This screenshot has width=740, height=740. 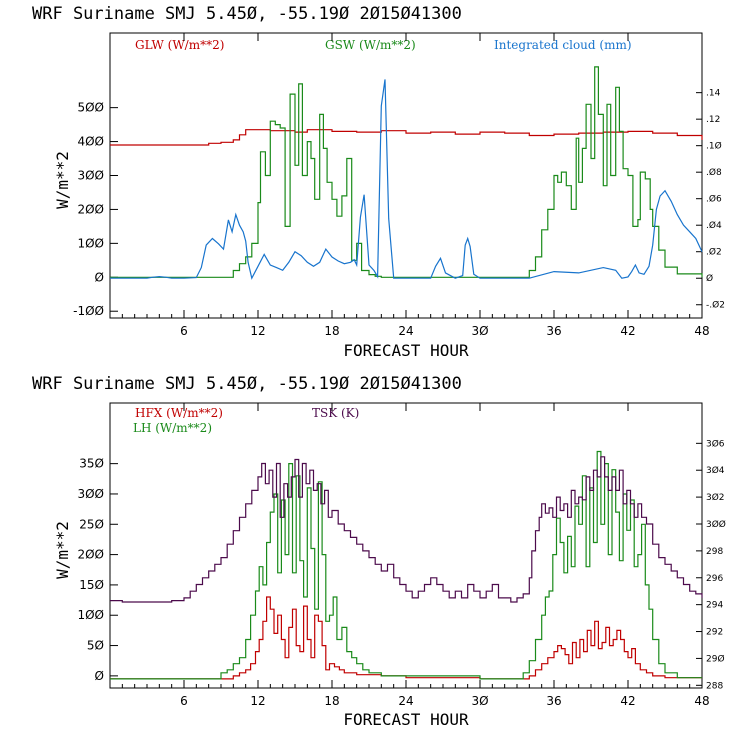 I want to click on panel1-rtick-label: .12, so click(x=713, y=120).